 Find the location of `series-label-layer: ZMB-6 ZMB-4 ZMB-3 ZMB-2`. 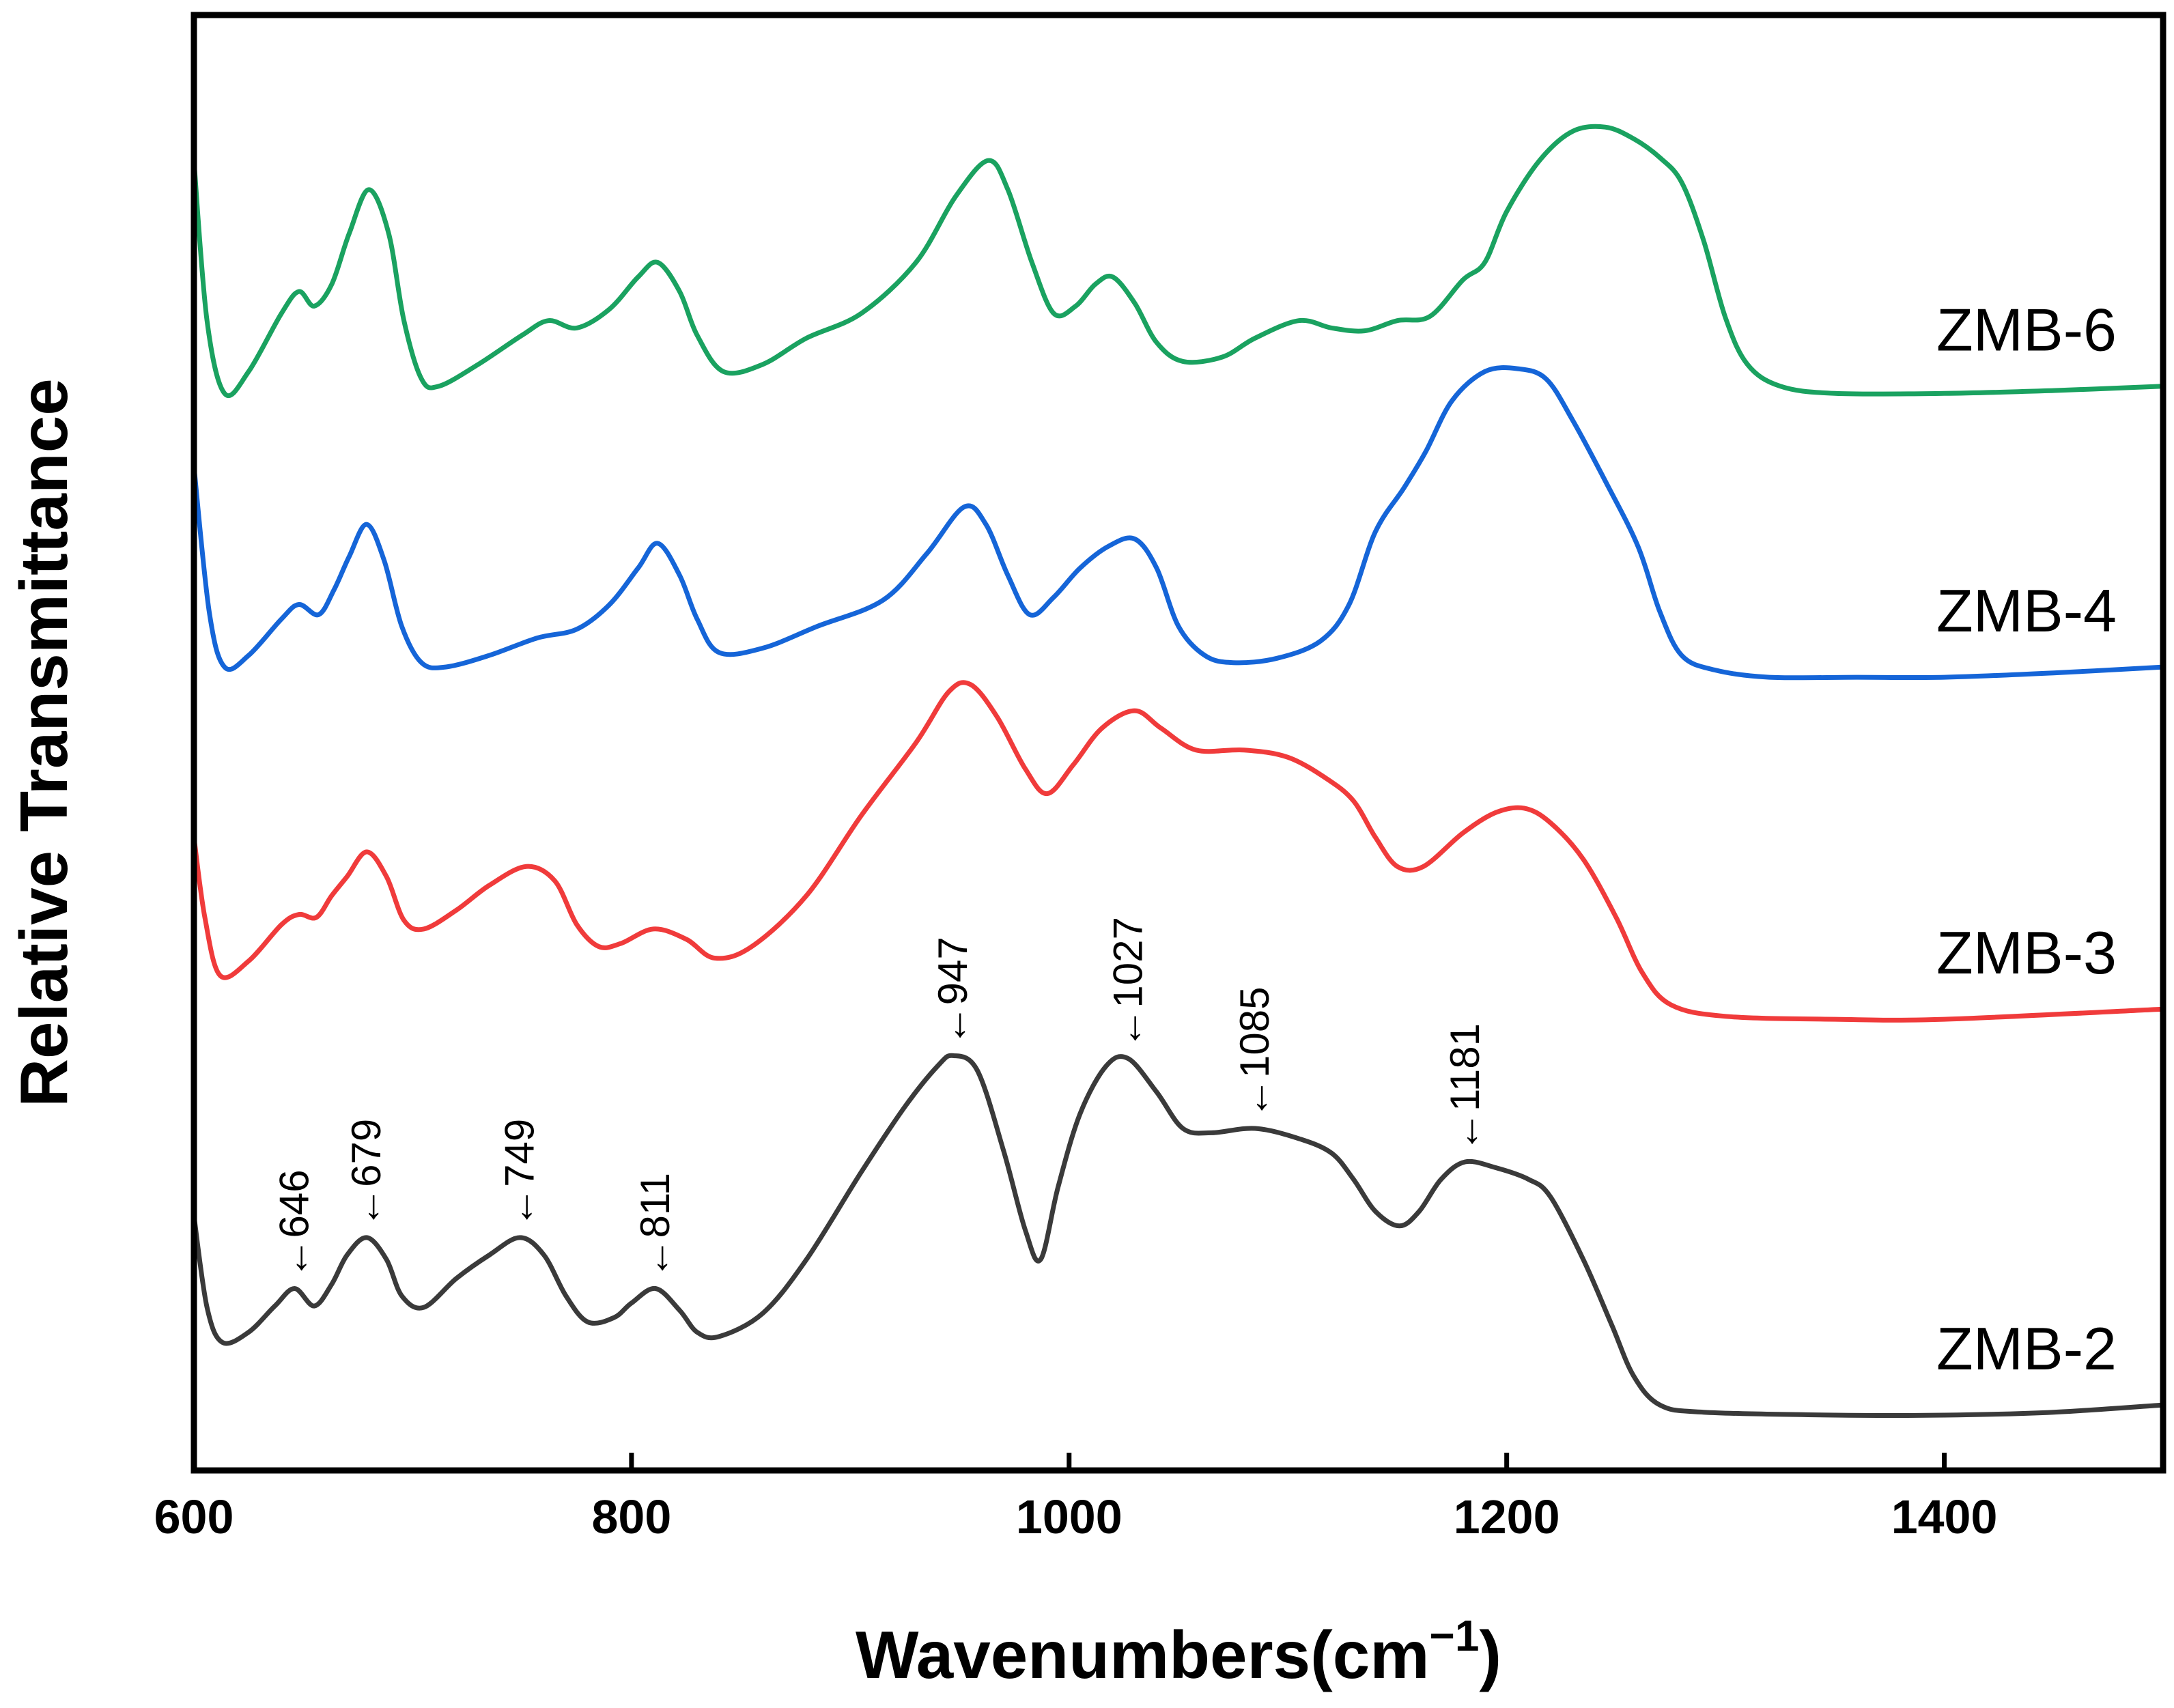

series-label-layer: ZMB-6 ZMB-4 ZMB-3 ZMB-2 is located at coordinates (2026, 839).